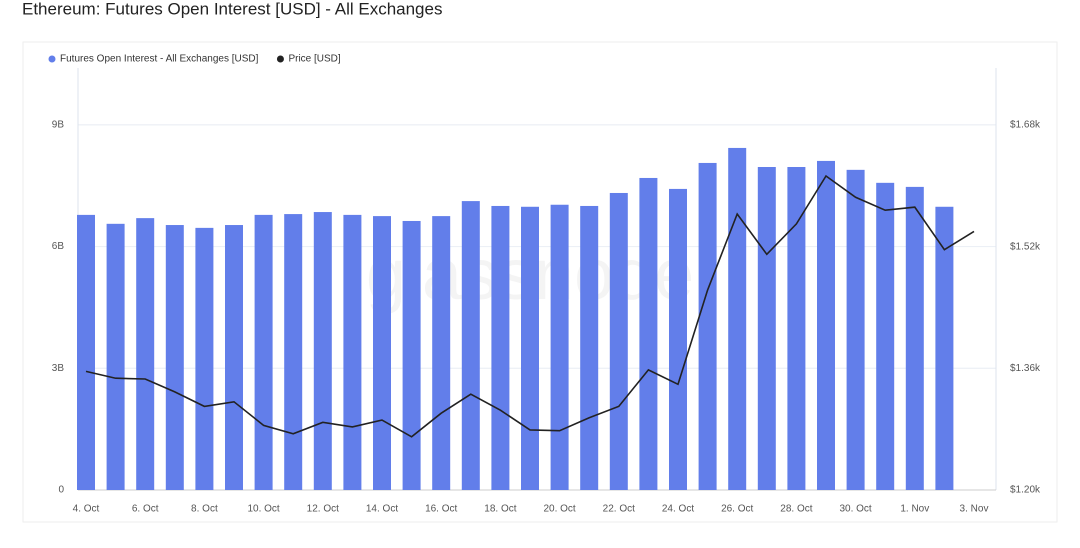  What do you see at coordinates (61, 490) in the screenshot?
I see `y-tick-label: 0` at bounding box center [61, 490].